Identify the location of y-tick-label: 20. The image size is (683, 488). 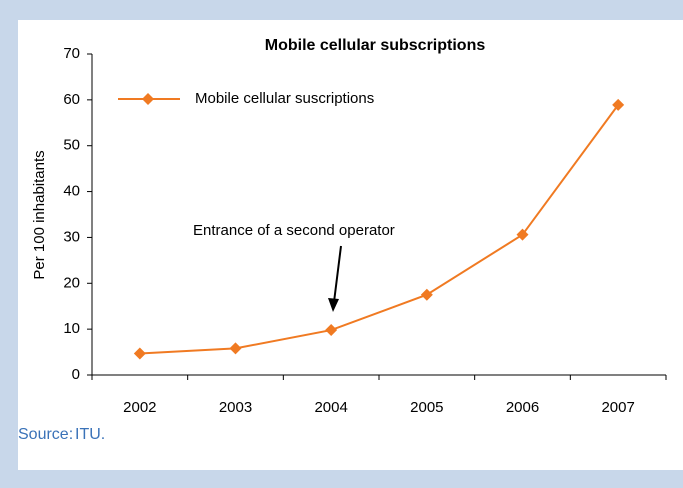
(71, 282).